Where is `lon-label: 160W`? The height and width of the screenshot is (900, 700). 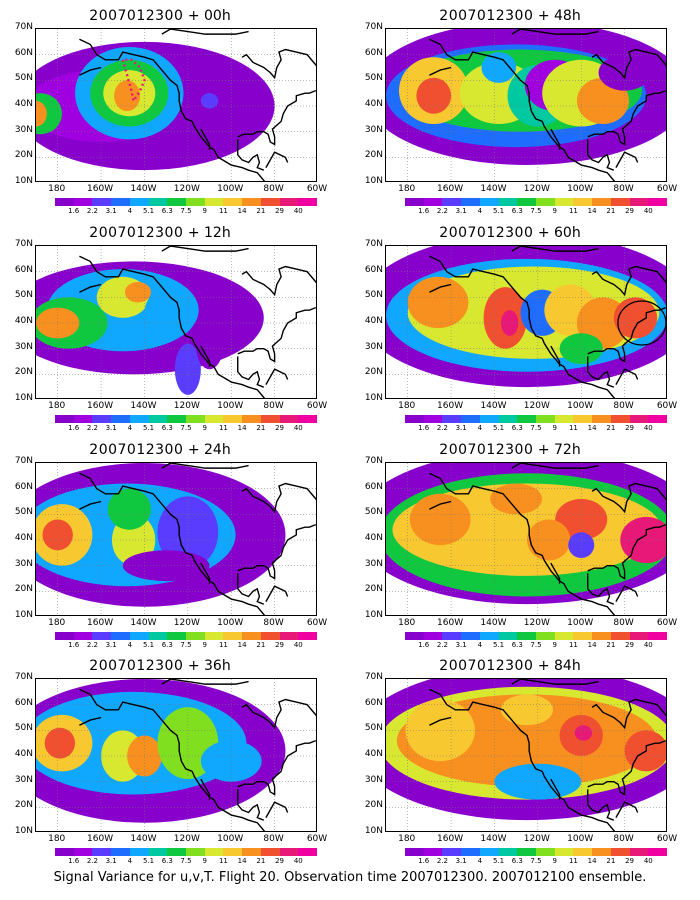 lon-label: 160W is located at coordinates (100, 623).